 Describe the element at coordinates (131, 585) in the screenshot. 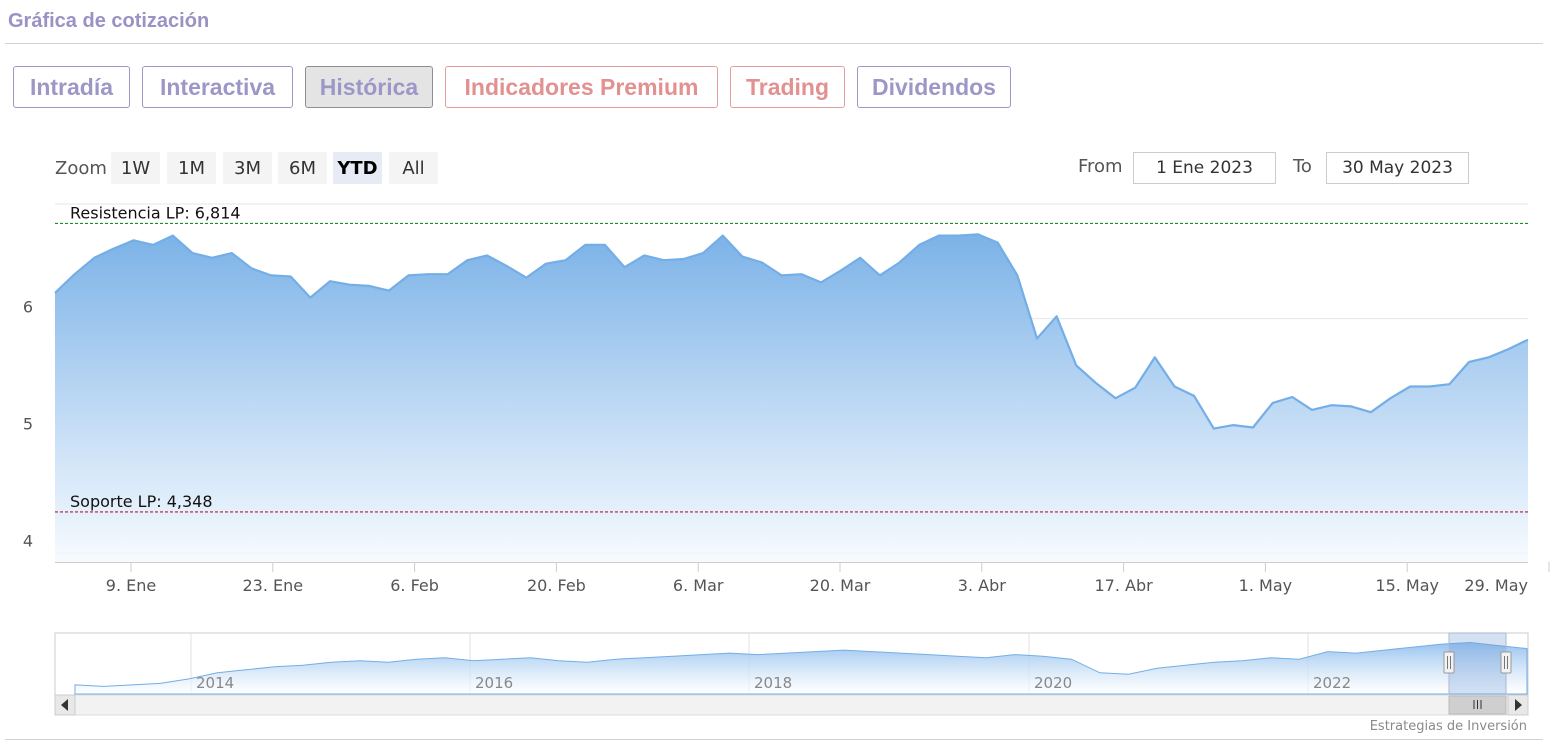

I see `x-tick-label: 9. Ene` at that location.